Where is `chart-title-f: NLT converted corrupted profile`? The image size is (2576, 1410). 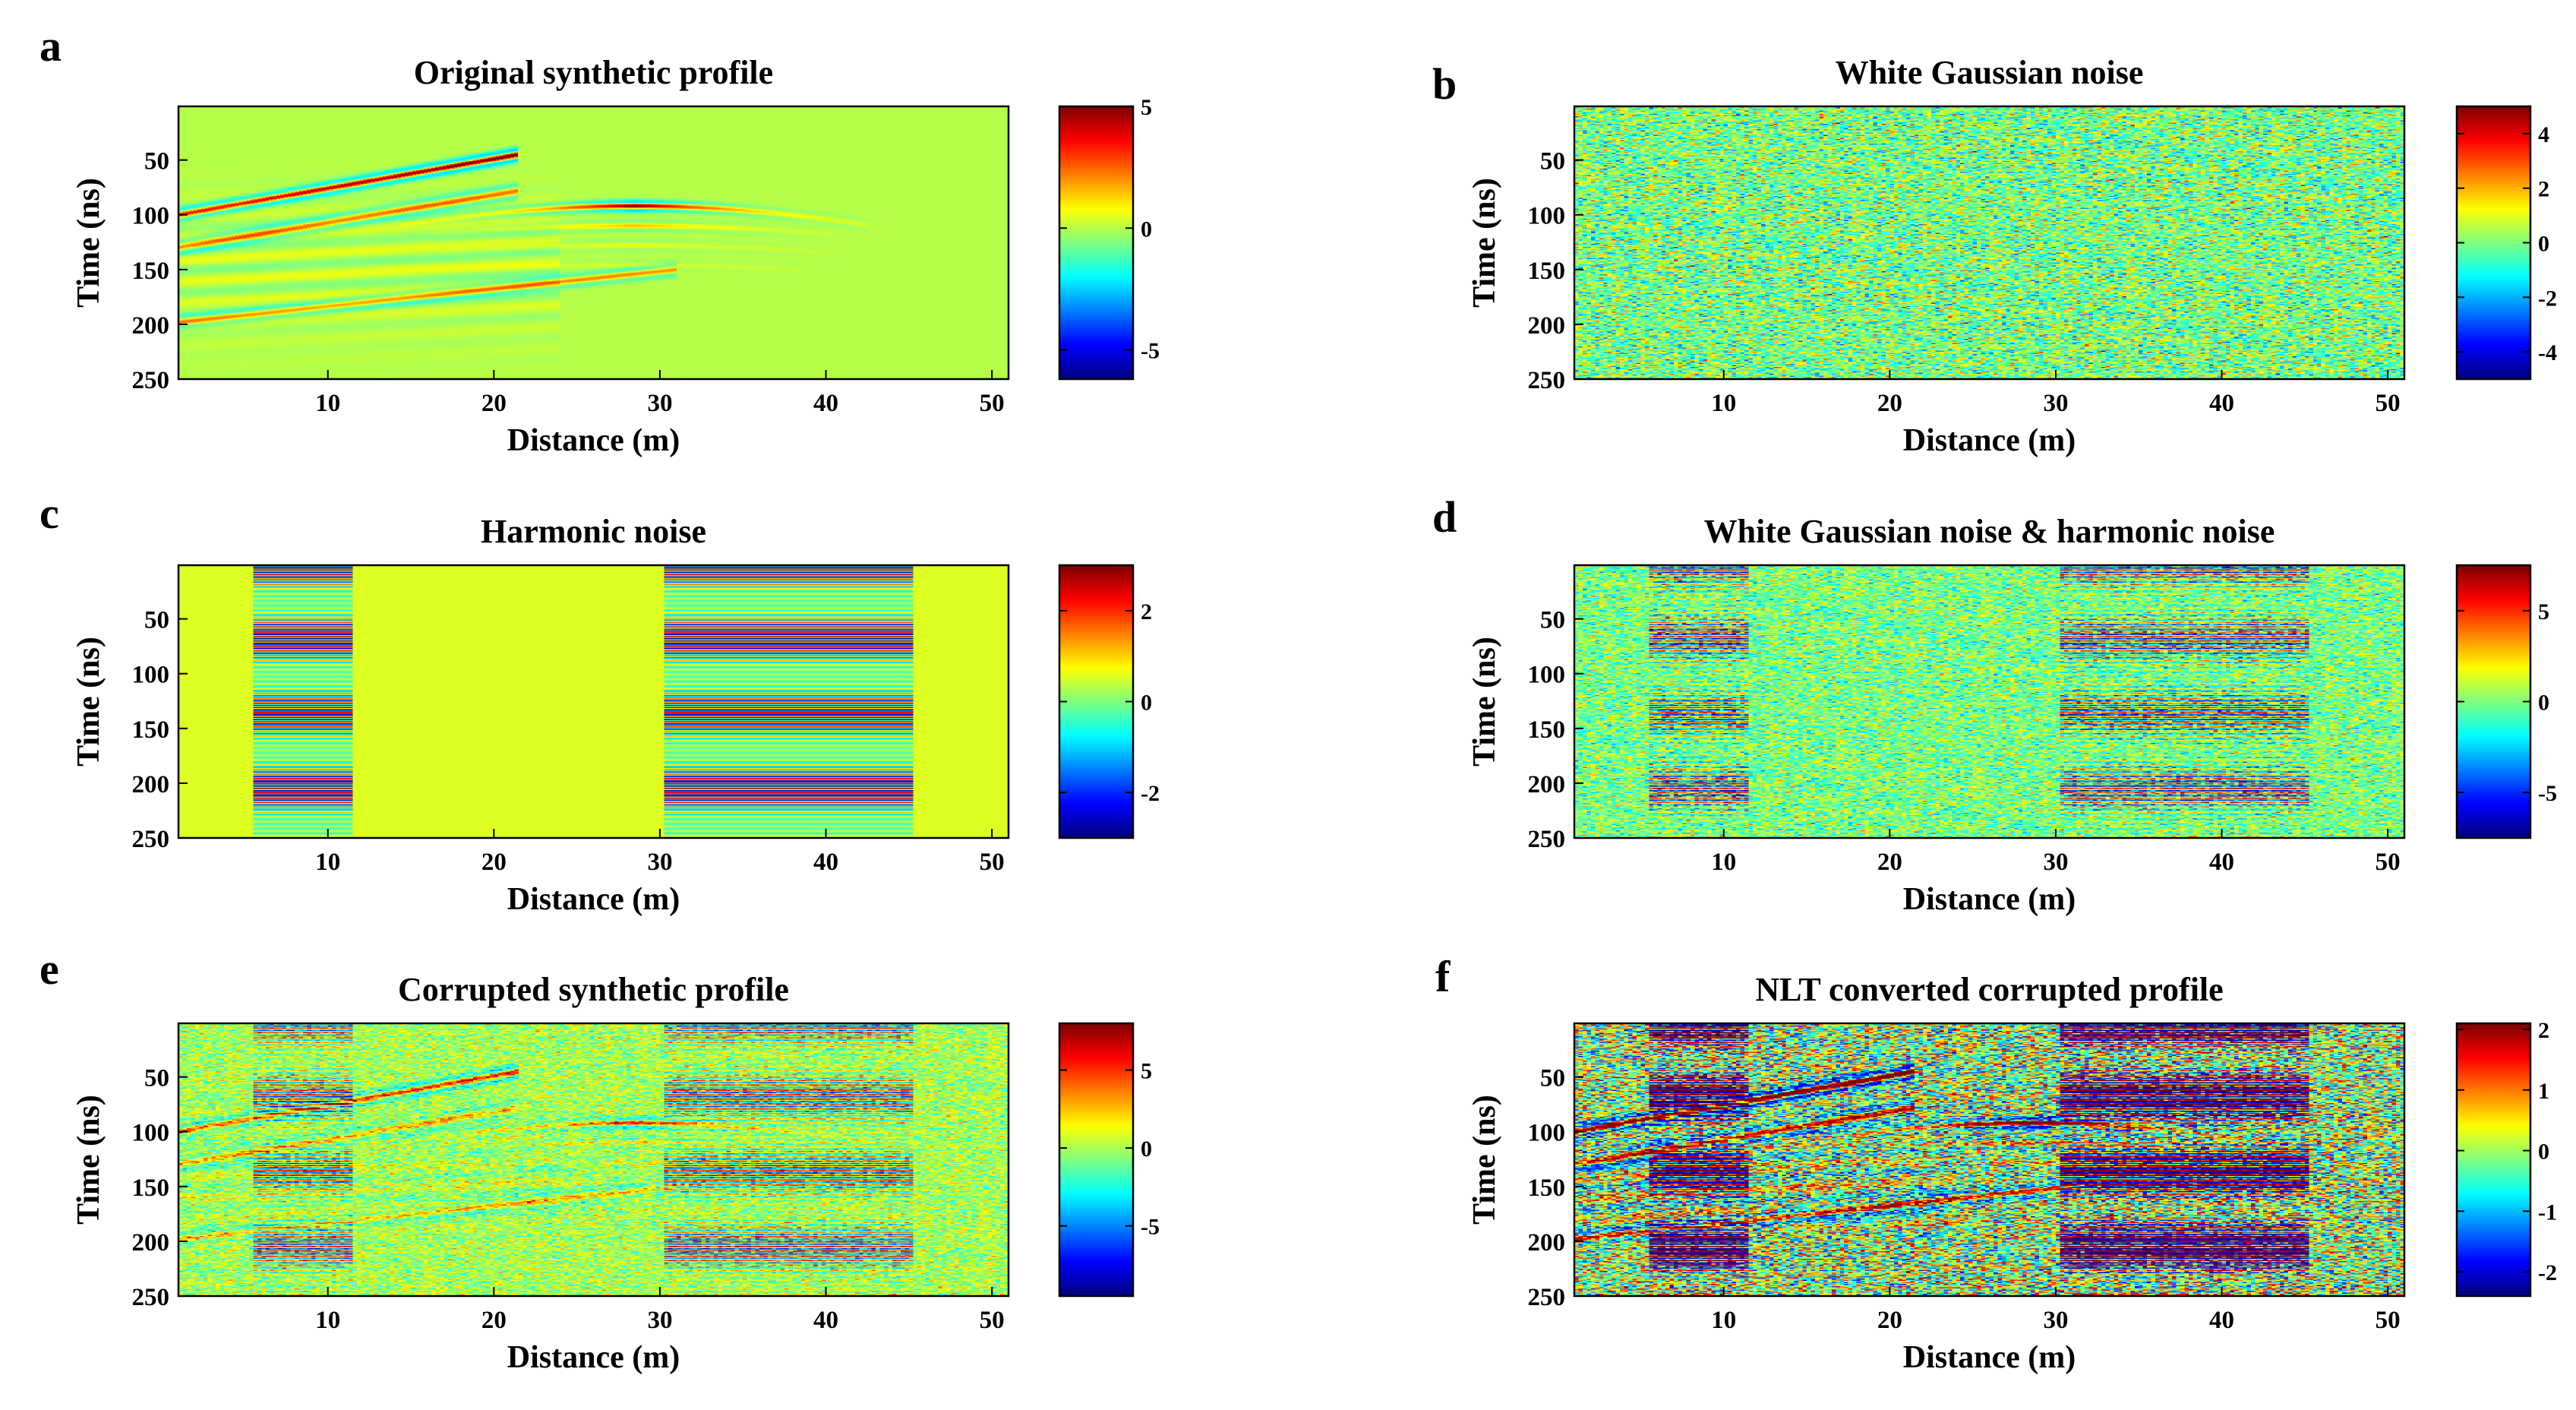 chart-title-f: NLT converted corrupted profile is located at coordinates (1989, 989).